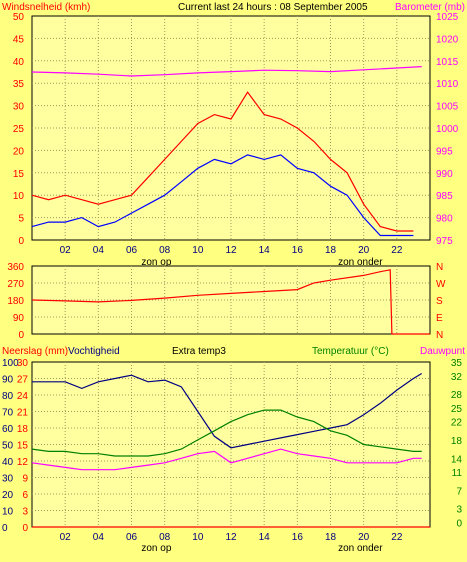  Describe the element at coordinates (23, 363) in the screenshot. I see `rain-ytick: 30` at that location.